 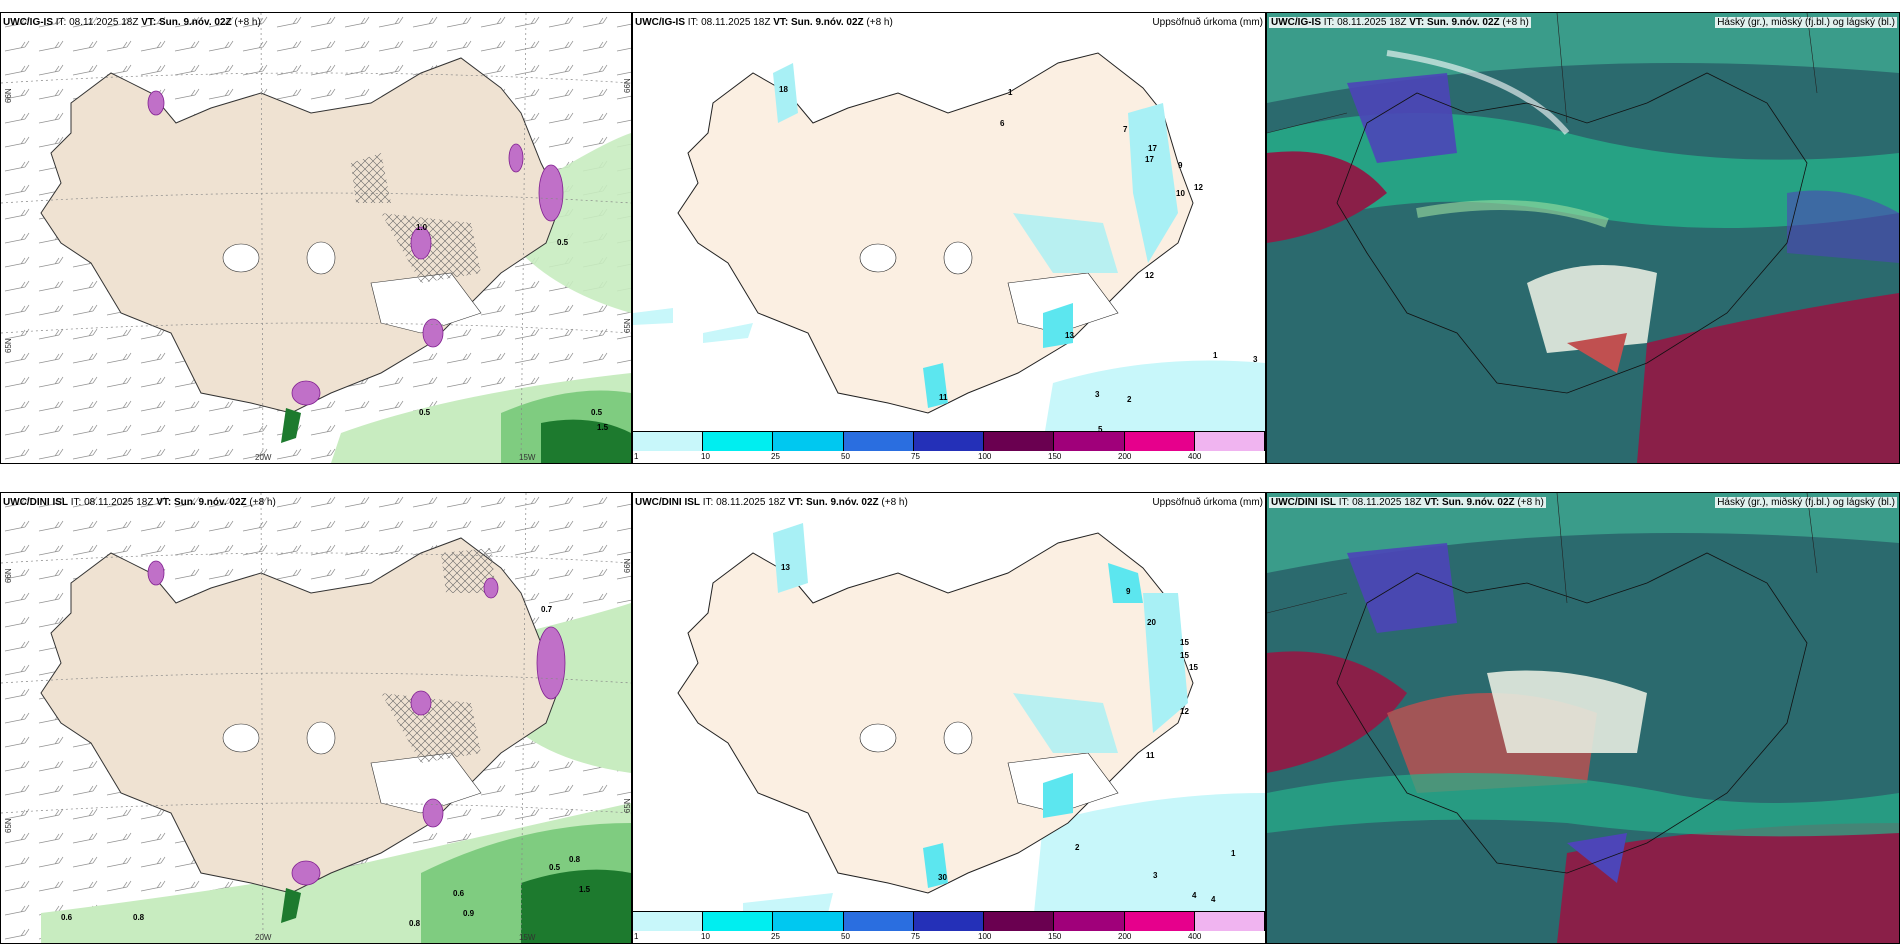 What do you see at coordinates (1125, 129) in the screenshot?
I see `precip-value: 7` at bounding box center [1125, 129].